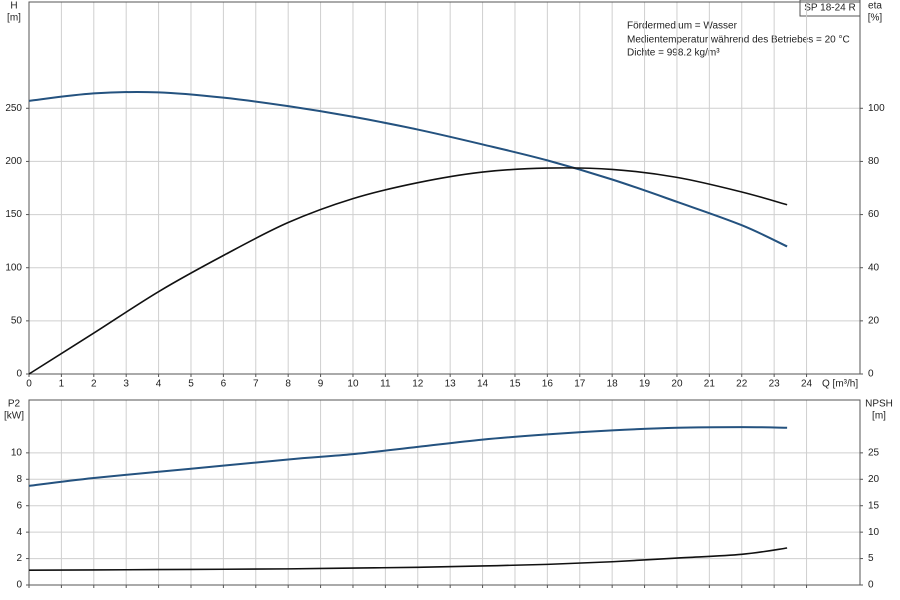 This screenshot has width=900, height=600. What do you see at coordinates (17, 320) in the screenshot?
I see `y-tick-label: 50` at bounding box center [17, 320].